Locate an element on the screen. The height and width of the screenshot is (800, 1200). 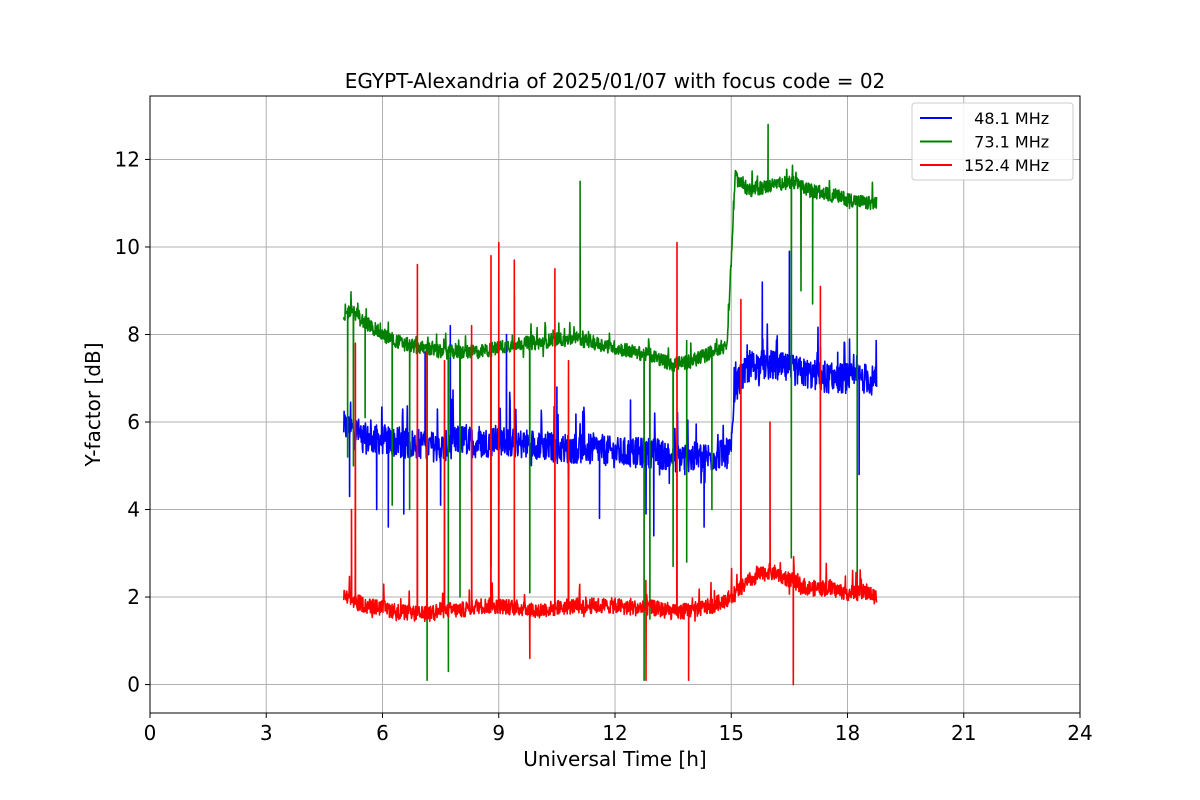
y-tick-label: 12 is located at coordinates (127, 159).